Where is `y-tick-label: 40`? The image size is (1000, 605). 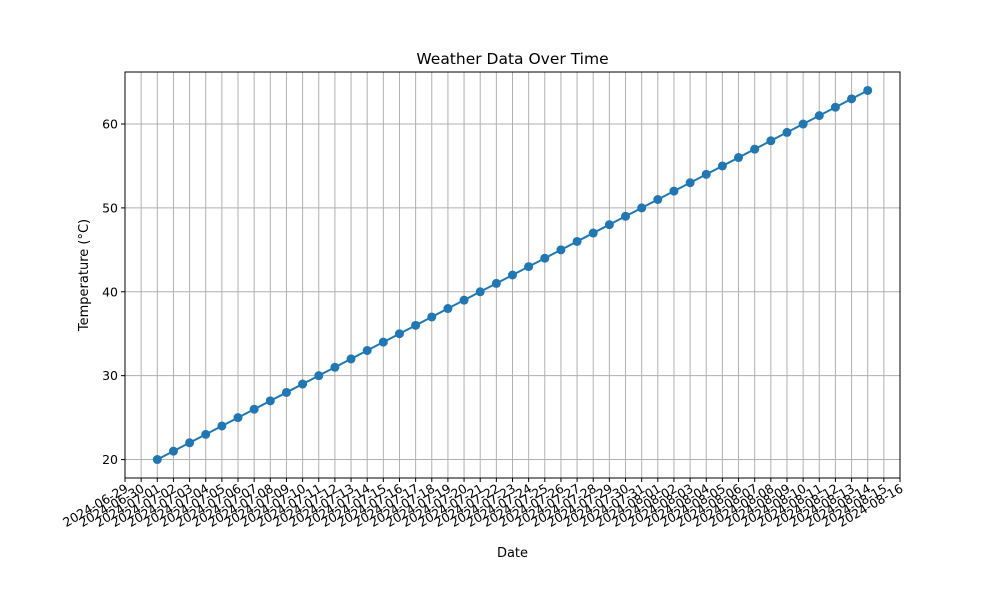
y-tick-label: 40 is located at coordinates (110, 291).